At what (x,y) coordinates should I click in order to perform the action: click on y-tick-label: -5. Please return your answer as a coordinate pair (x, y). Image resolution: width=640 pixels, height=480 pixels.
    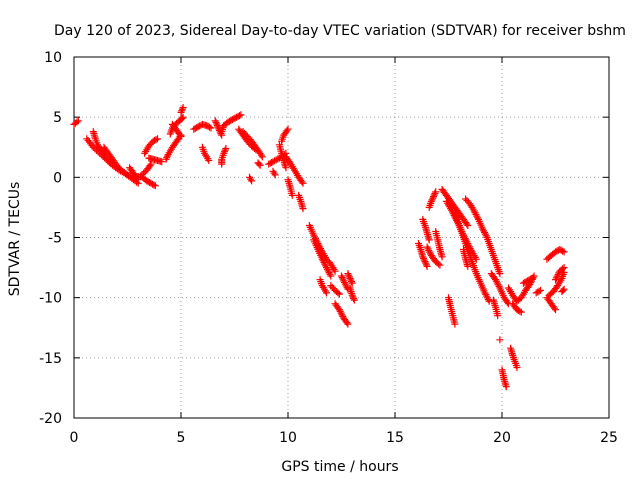
    Looking at the image, I should click on (55, 239).